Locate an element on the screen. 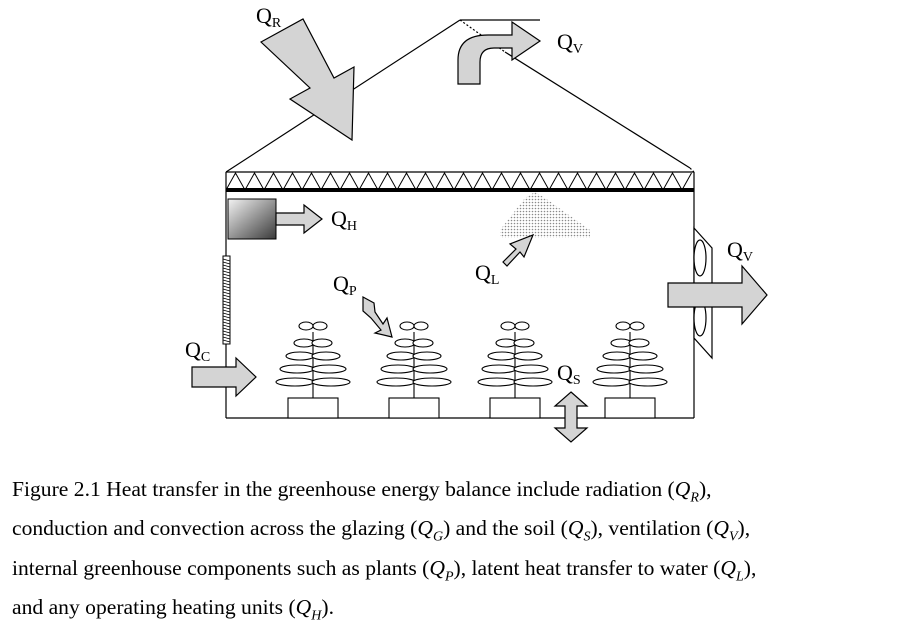 The height and width of the screenshot is (631, 912). label-heating: QH is located at coordinates (344, 220).